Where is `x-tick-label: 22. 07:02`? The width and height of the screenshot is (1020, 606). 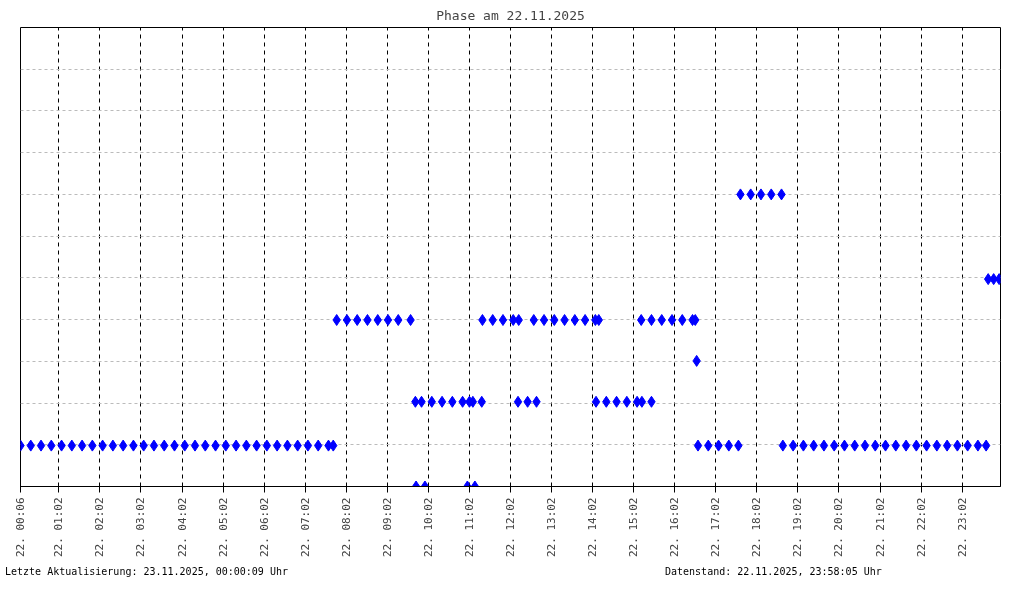
x-tick-label: 22. 07:02 is located at coordinates (305, 527).